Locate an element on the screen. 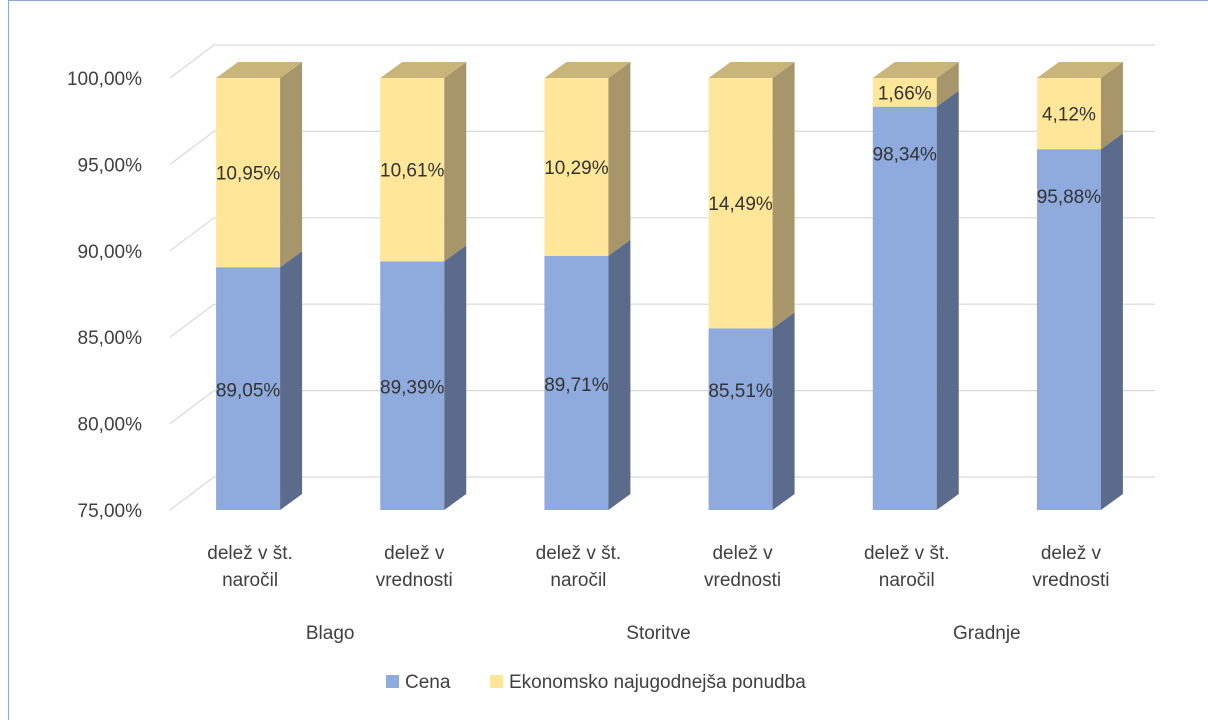 The height and width of the screenshot is (720, 1208). legend-label-ekonomsko: Ekonomsko najugodnejša ponudba is located at coordinates (657, 682).